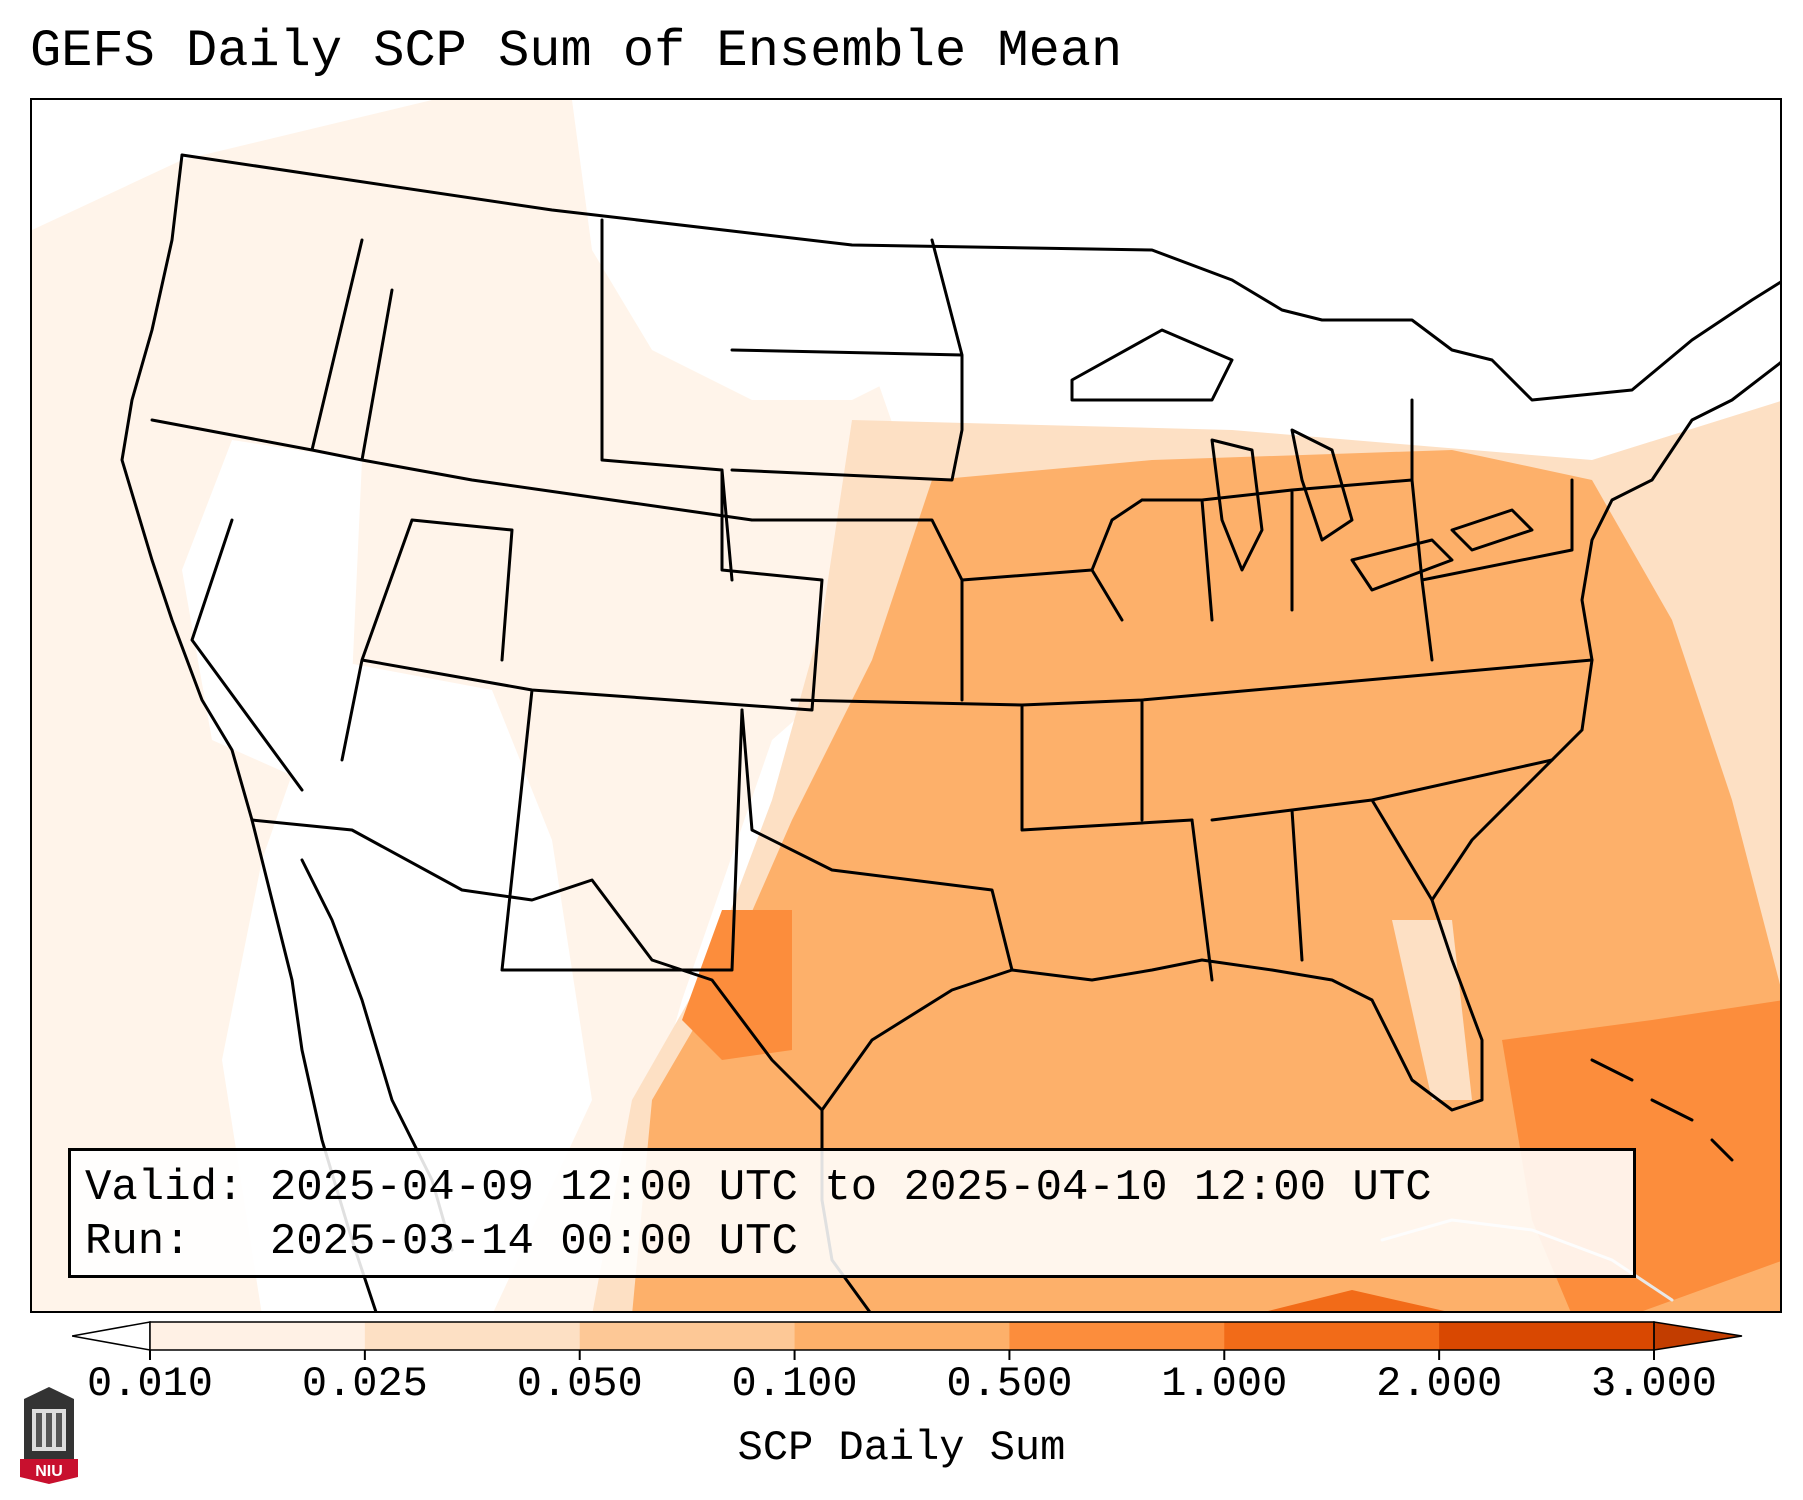 This screenshot has height=1500, width=1803. What do you see at coordinates (49, 1471) in the screenshot?
I see `niu-logo-text: NIU` at bounding box center [49, 1471].